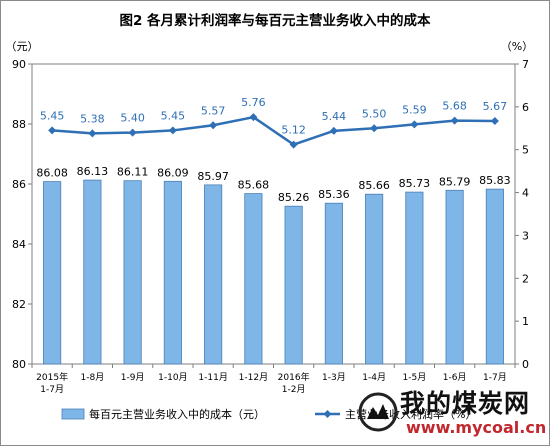 The height and width of the screenshot is (446, 550). Describe the element at coordinates (275, 20) in the screenshot. I see `chart-title: 图2 各月累计利润率与每百元主营业务收入中的成本` at that location.